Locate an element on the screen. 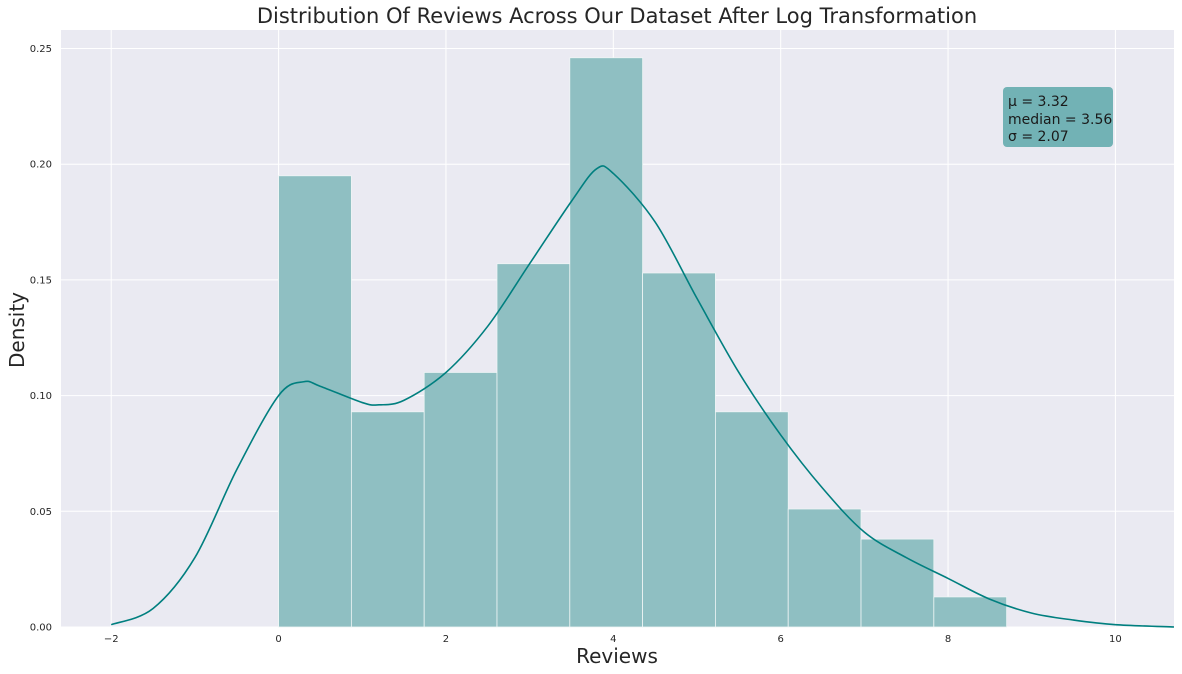 This screenshot has width=1182, height=674. y-tick-label: 0.25 is located at coordinates (41, 49).